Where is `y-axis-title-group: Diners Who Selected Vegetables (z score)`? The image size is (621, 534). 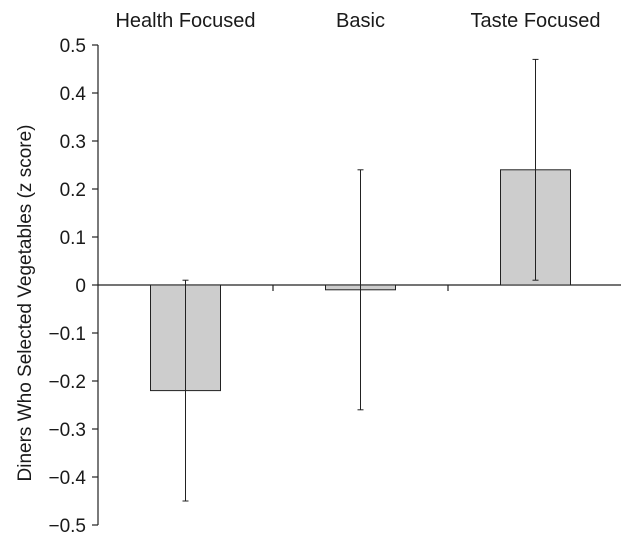 y-axis-title-group: Diners Who Selected Vegetables (z score) is located at coordinates (25, 303).